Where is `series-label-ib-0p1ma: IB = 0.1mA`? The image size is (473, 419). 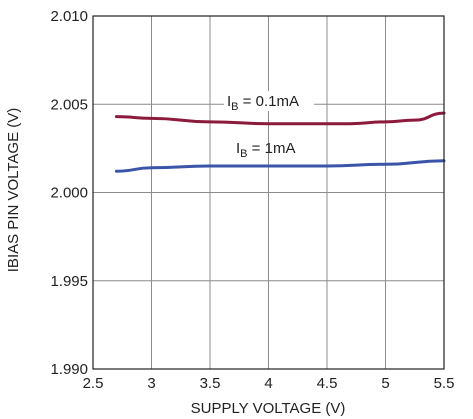
series-label-ib-0p1ma: IB = 0.1mA is located at coordinates (263, 103).